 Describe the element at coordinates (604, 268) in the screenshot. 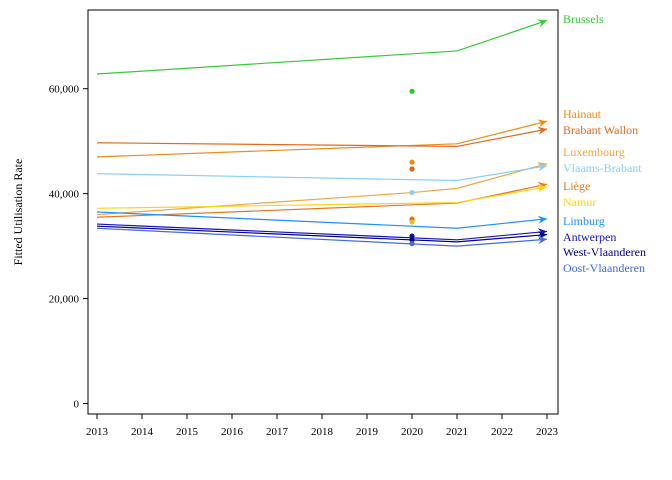

I see `series-label: Oost-Vlaanderen` at that location.